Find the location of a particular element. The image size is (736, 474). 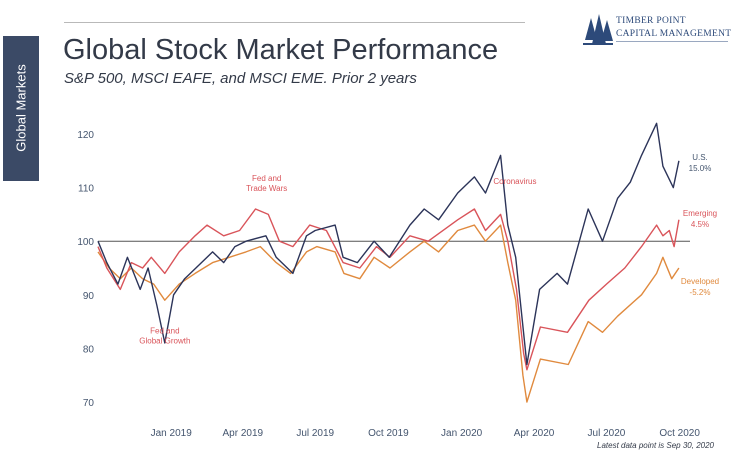

series-end-name: Emerging is located at coordinates (700, 213).